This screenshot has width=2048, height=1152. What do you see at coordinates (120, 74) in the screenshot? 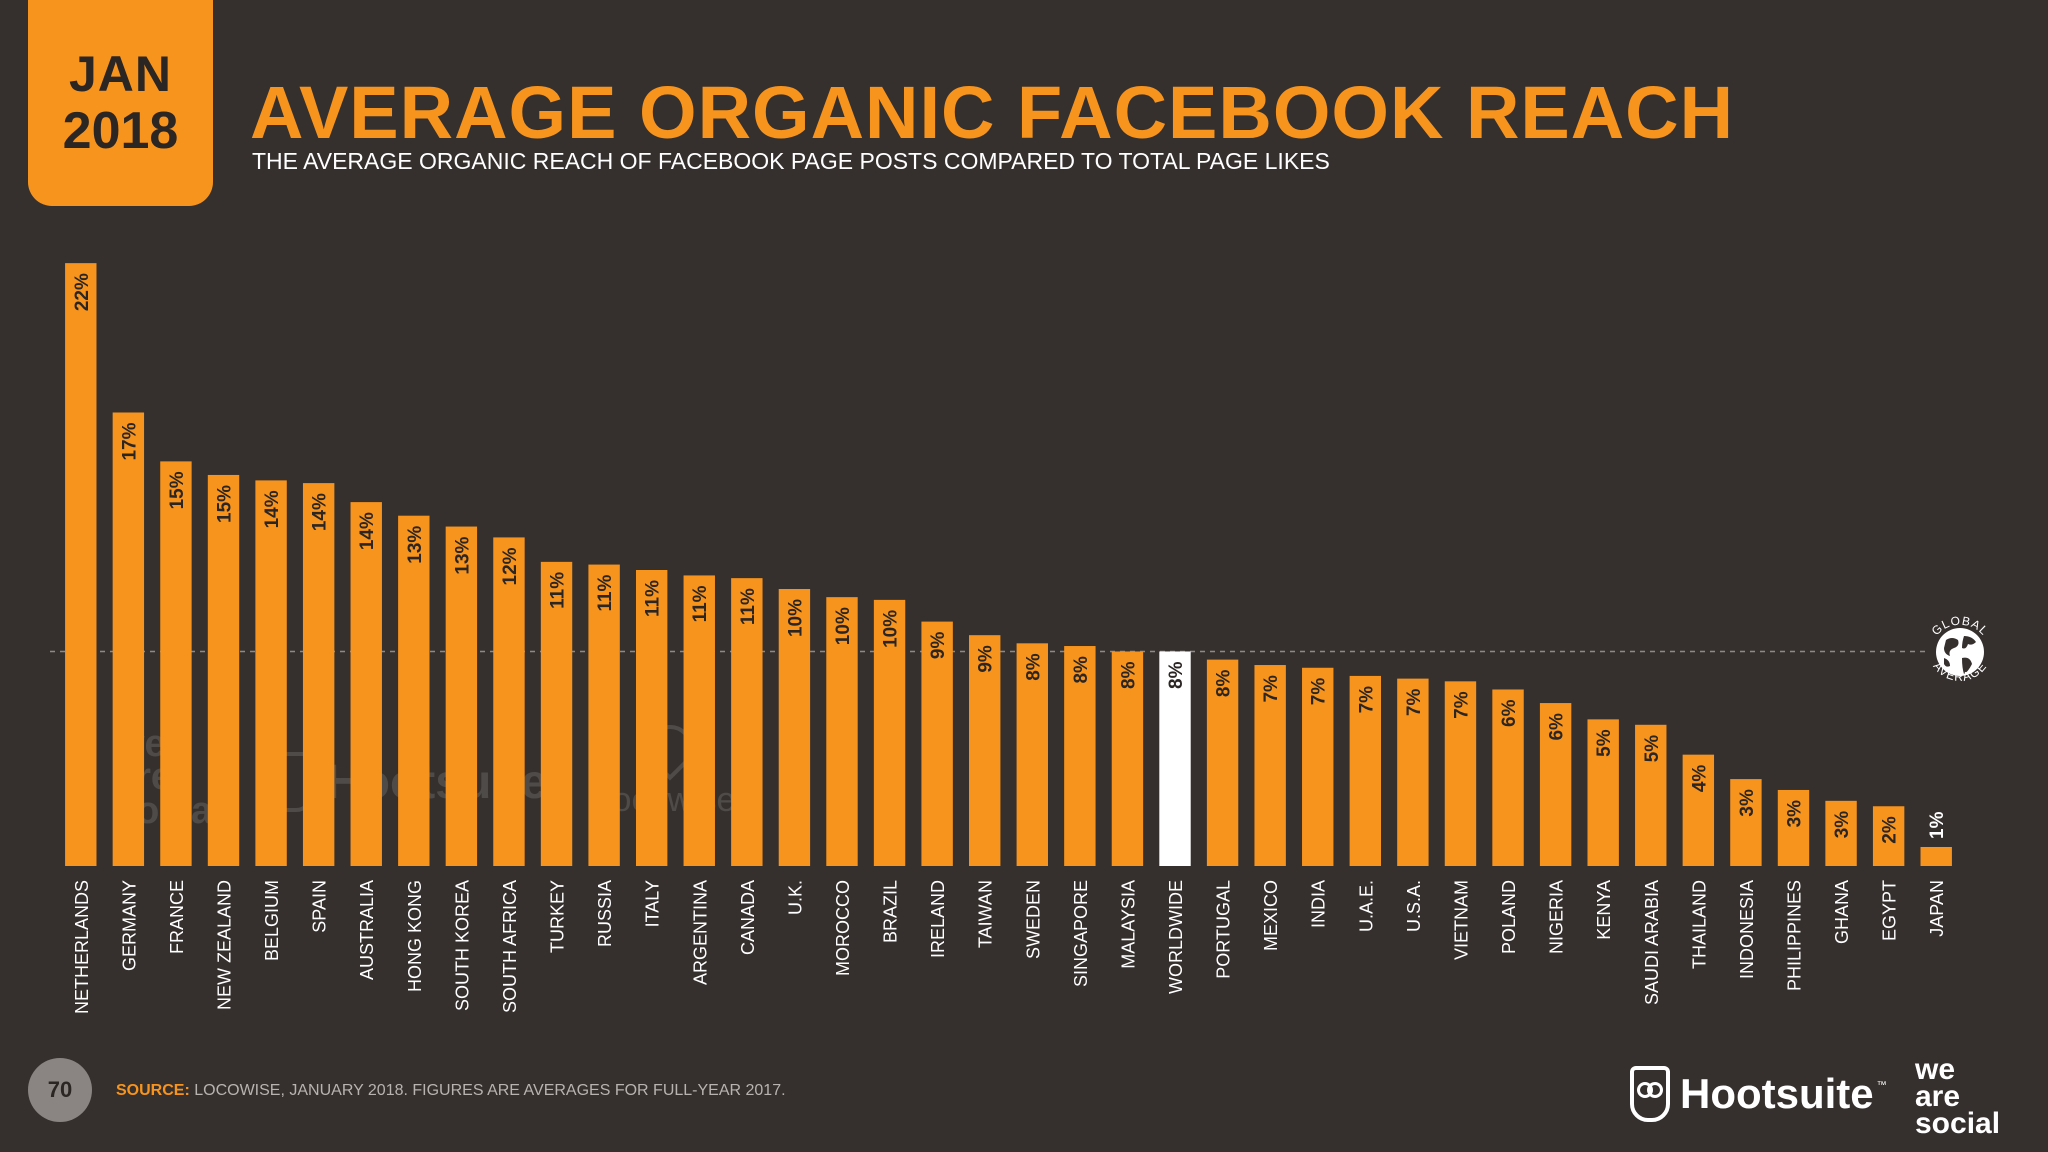
I see `date-month: JAN` at bounding box center [120, 74].